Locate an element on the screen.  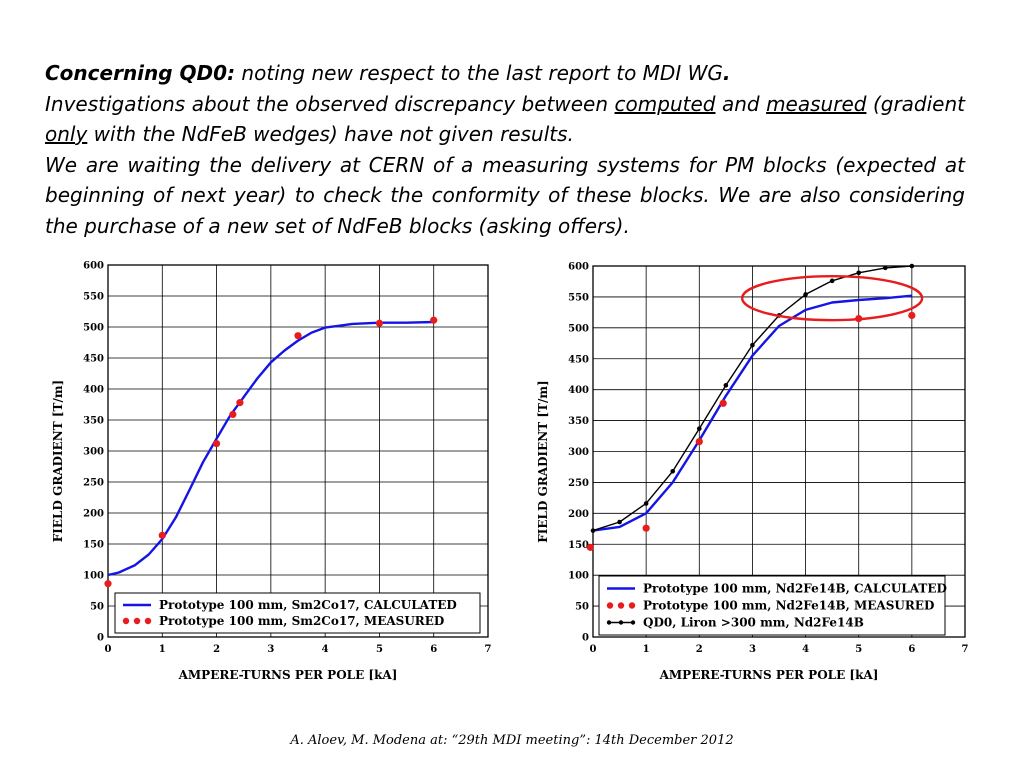
p2-and: and is located at coordinates (741, 103).